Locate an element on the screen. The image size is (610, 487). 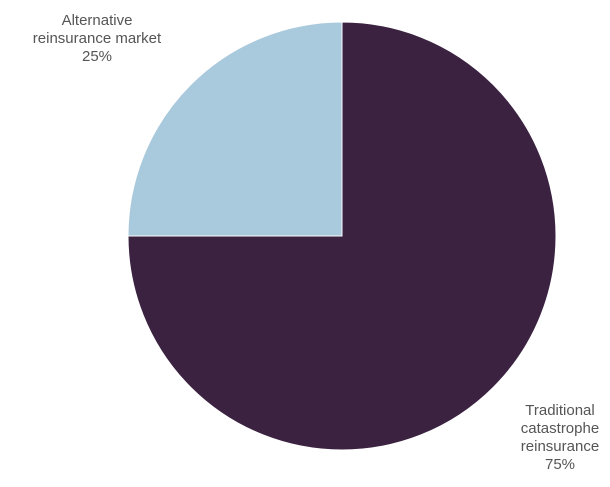
slice-value-label: 75% is located at coordinates (560, 464).